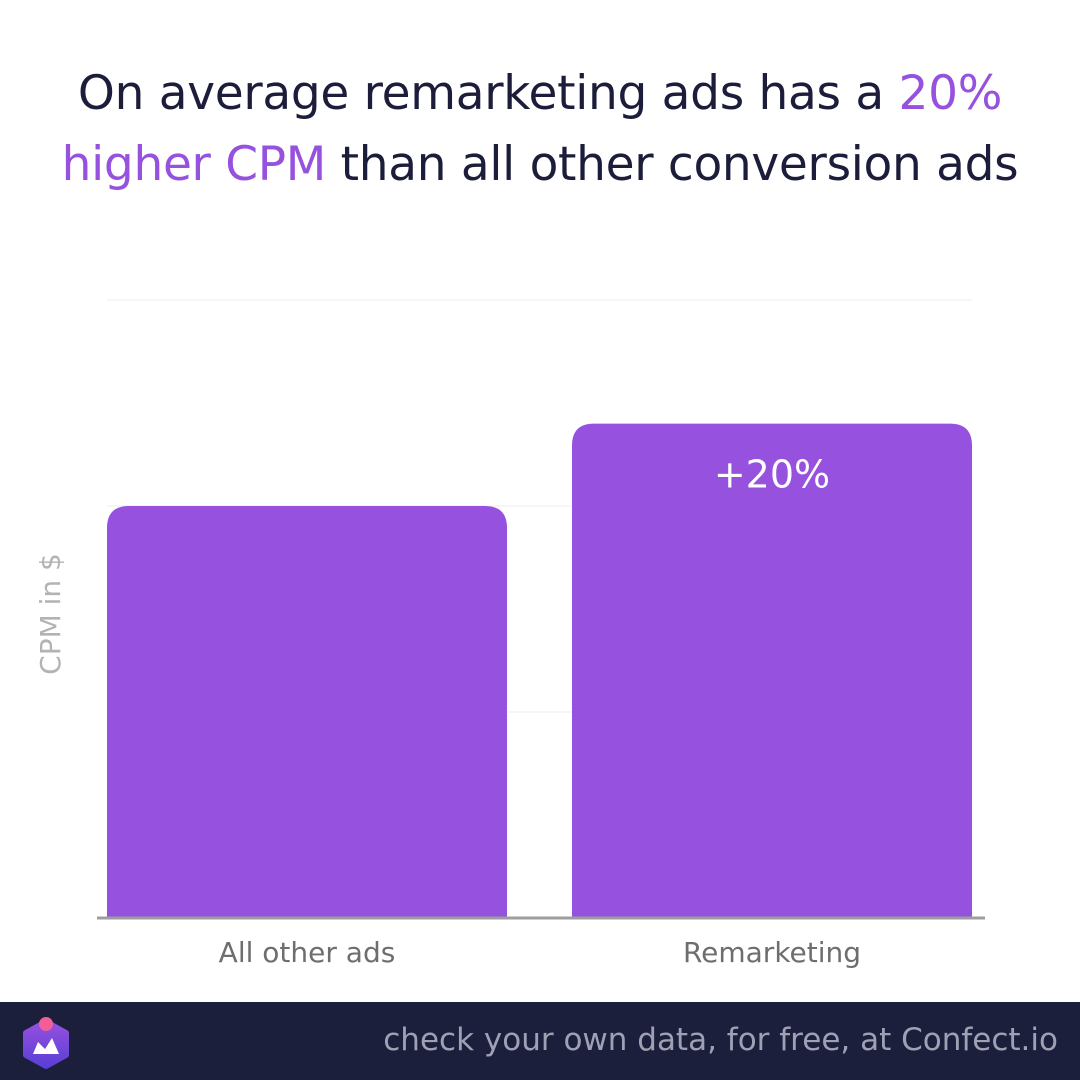 The width and height of the screenshot is (1080, 1080). Describe the element at coordinates (46, 1043) in the screenshot. I see `confect-logo-icon` at that location.